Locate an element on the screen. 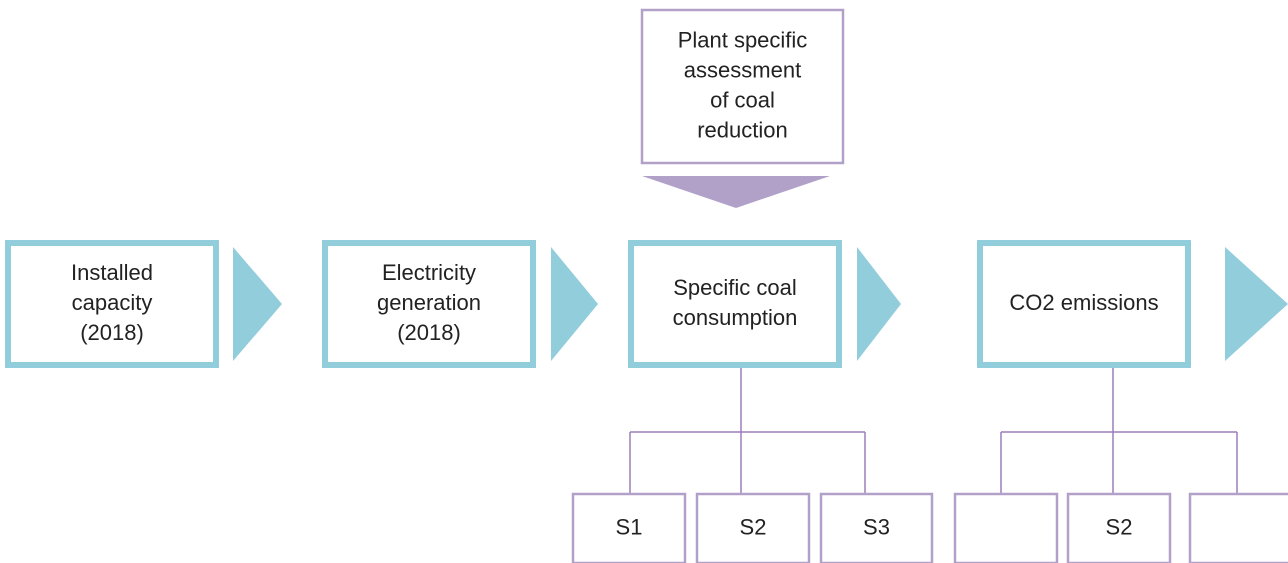 This screenshot has width=1288, height=563. box-label: S1 is located at coordinates (629, 526).